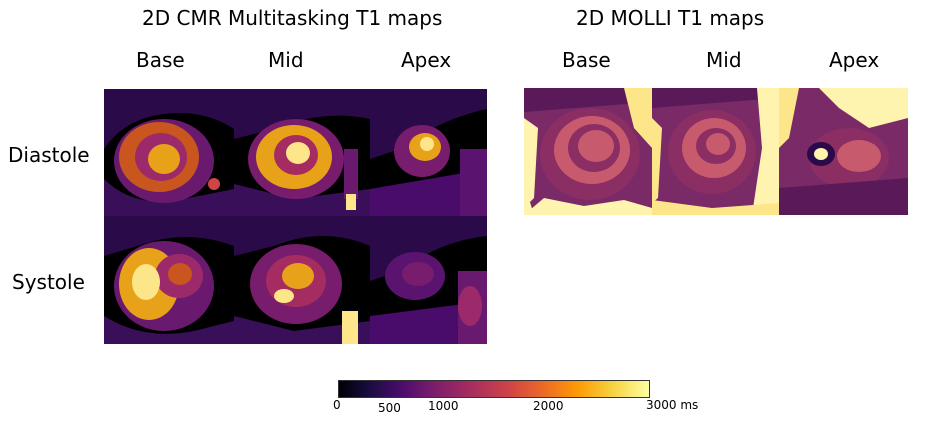 The image size is (936, 424). What do you see at coordinates (169, 280) in the screenshot?
I see `multitasking-systole-base-image` at bounding box center [169, 280].